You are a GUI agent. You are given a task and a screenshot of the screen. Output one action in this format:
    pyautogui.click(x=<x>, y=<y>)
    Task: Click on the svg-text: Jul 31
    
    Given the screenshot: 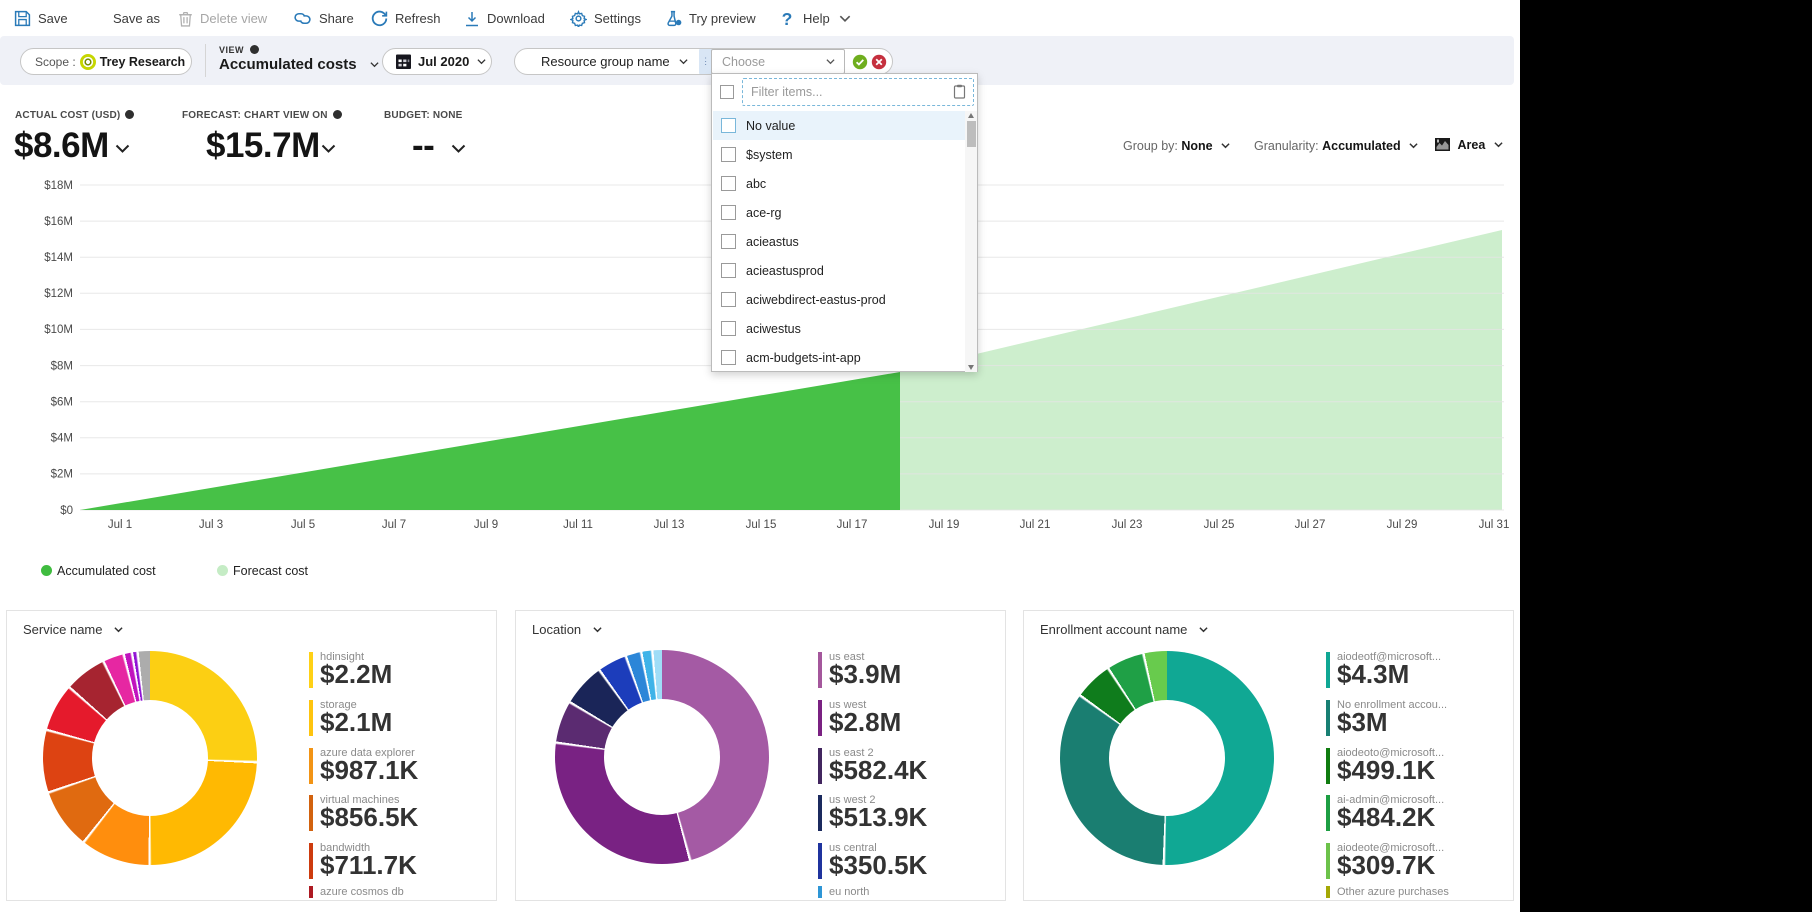 What is the action you would take?
    pyautogui.click(x=1494, y=525)
    